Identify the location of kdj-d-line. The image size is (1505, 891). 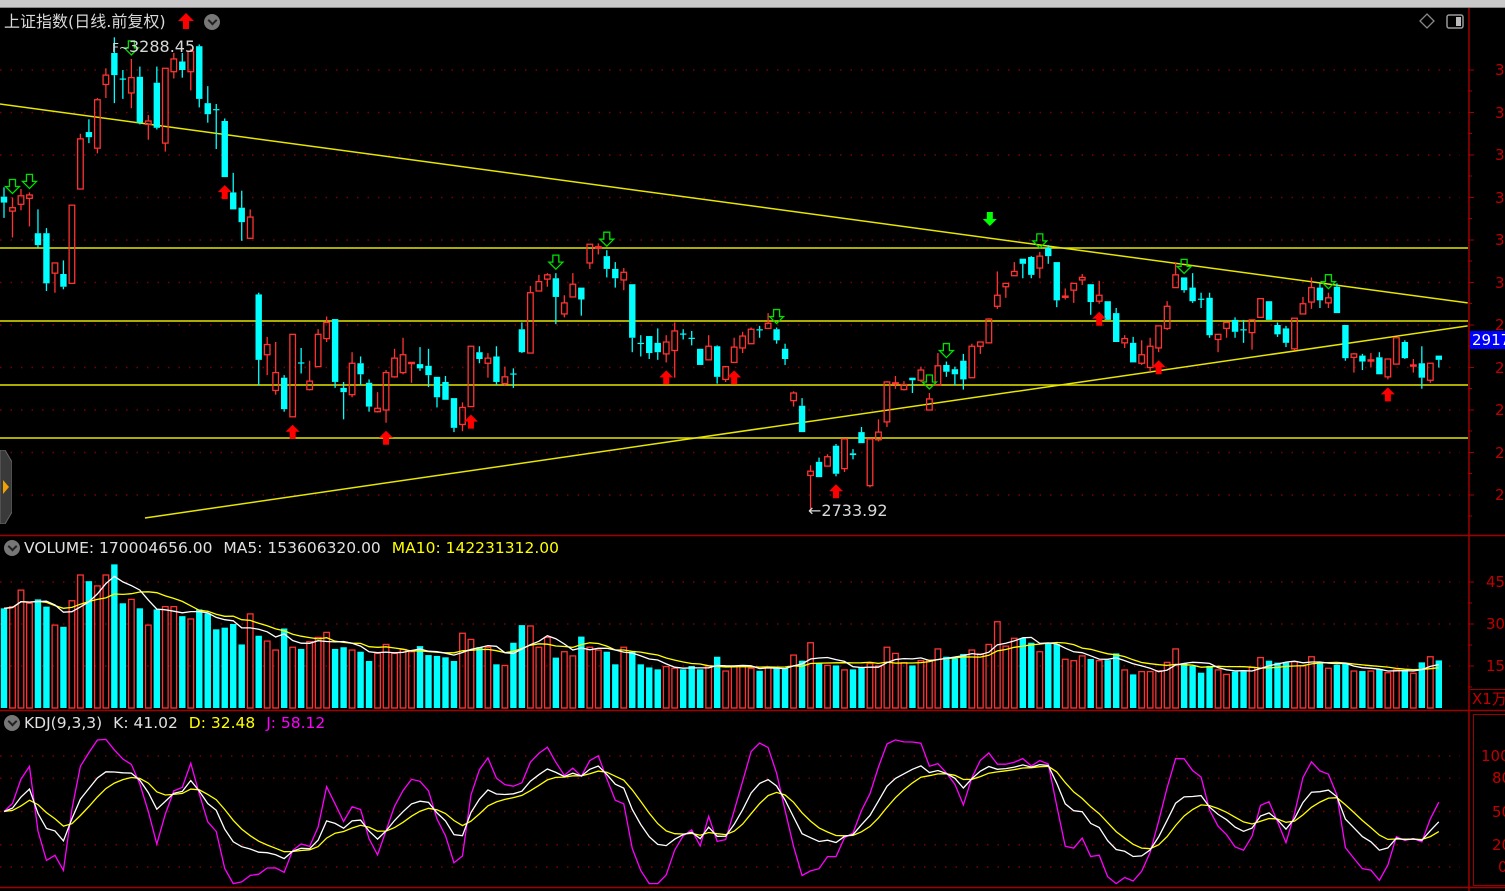
(721, 809).